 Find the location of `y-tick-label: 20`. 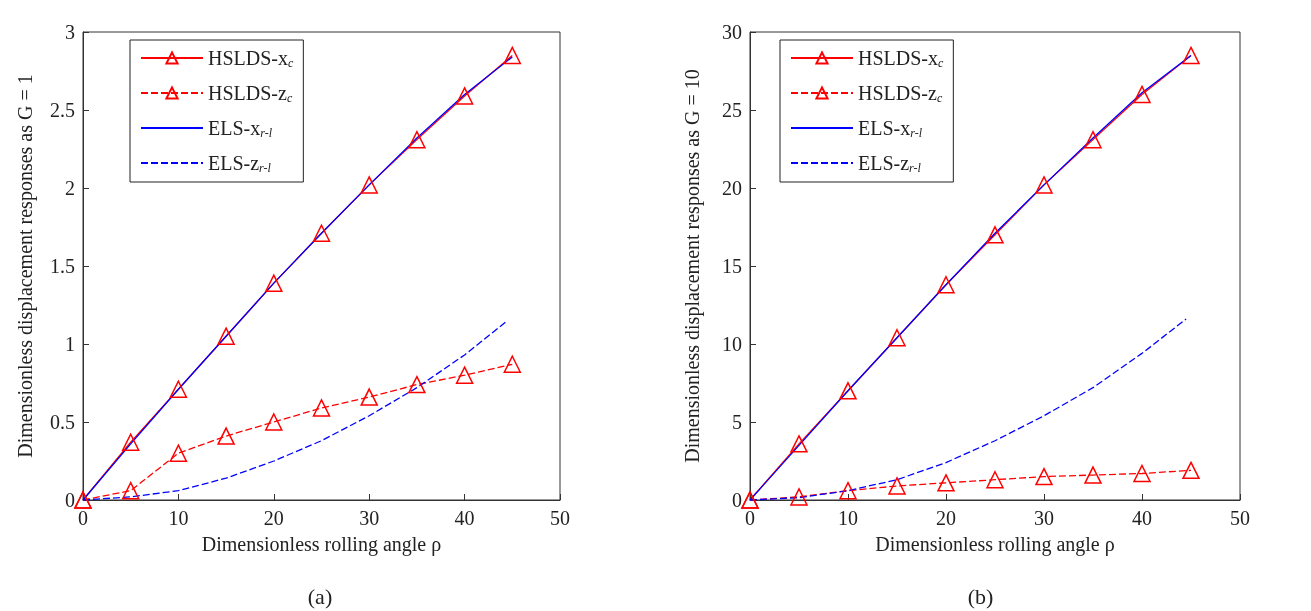

y-tick-label: 20 is located at coordinates (732, 188).